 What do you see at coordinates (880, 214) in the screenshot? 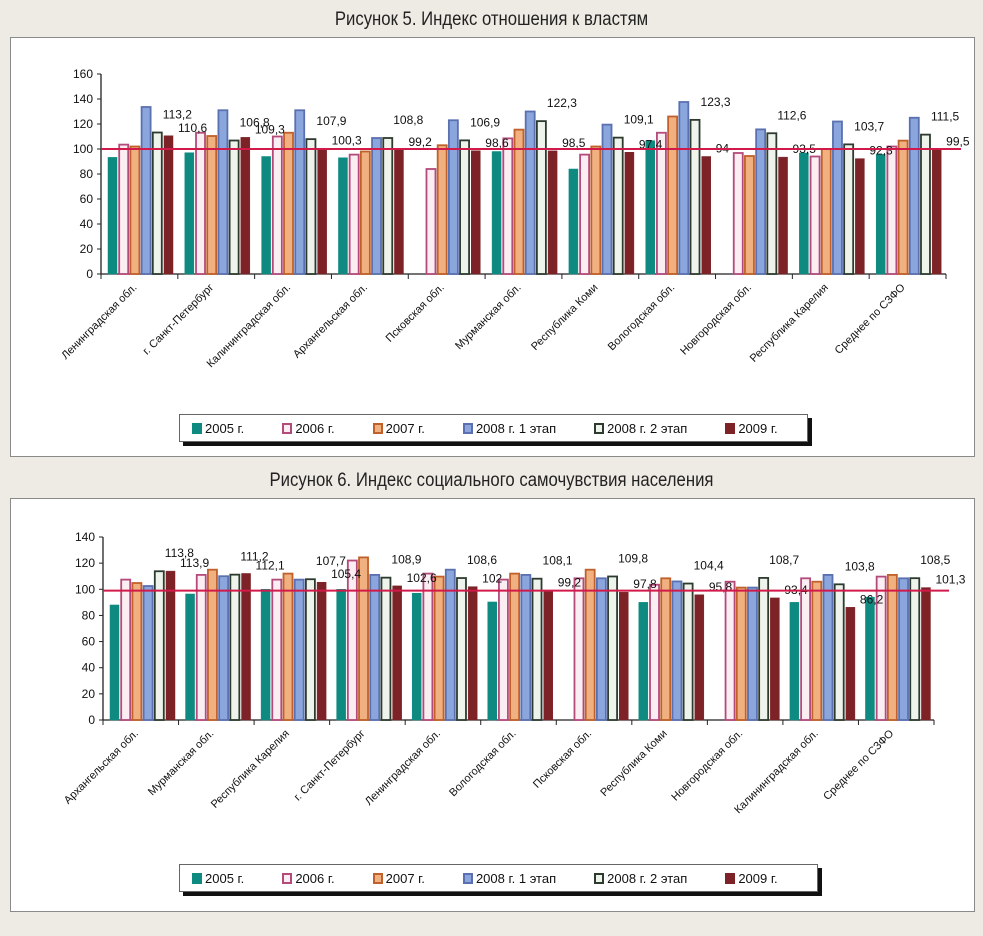
I see `bar-2005-г--10` at bounding box center [880, 214].